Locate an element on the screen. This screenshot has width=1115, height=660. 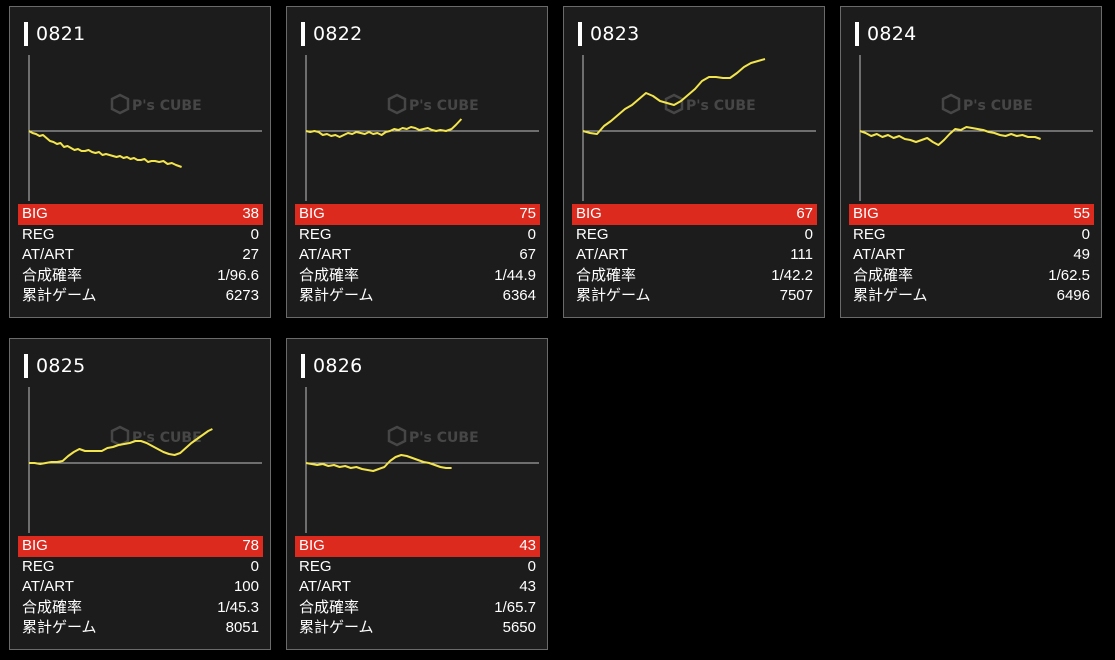
stat-value-big: 38 is located at coordinates (250, 213).